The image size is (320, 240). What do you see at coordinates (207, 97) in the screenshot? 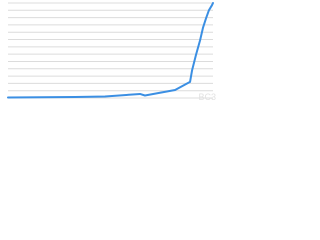
I see `watermark: BC3` at bounding box center [207, 97].